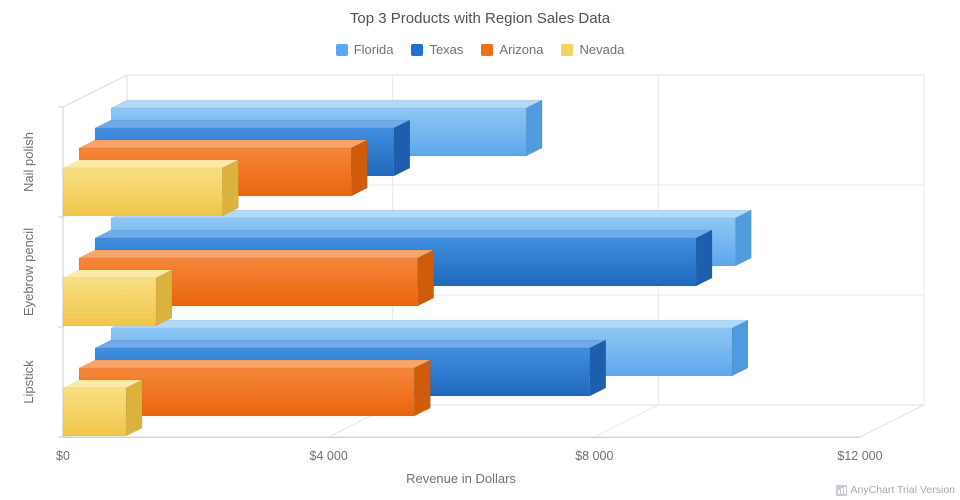 This screenshot has height=500, width=960. I want to click on legend-item-florida: Florida, so click(364, 49).